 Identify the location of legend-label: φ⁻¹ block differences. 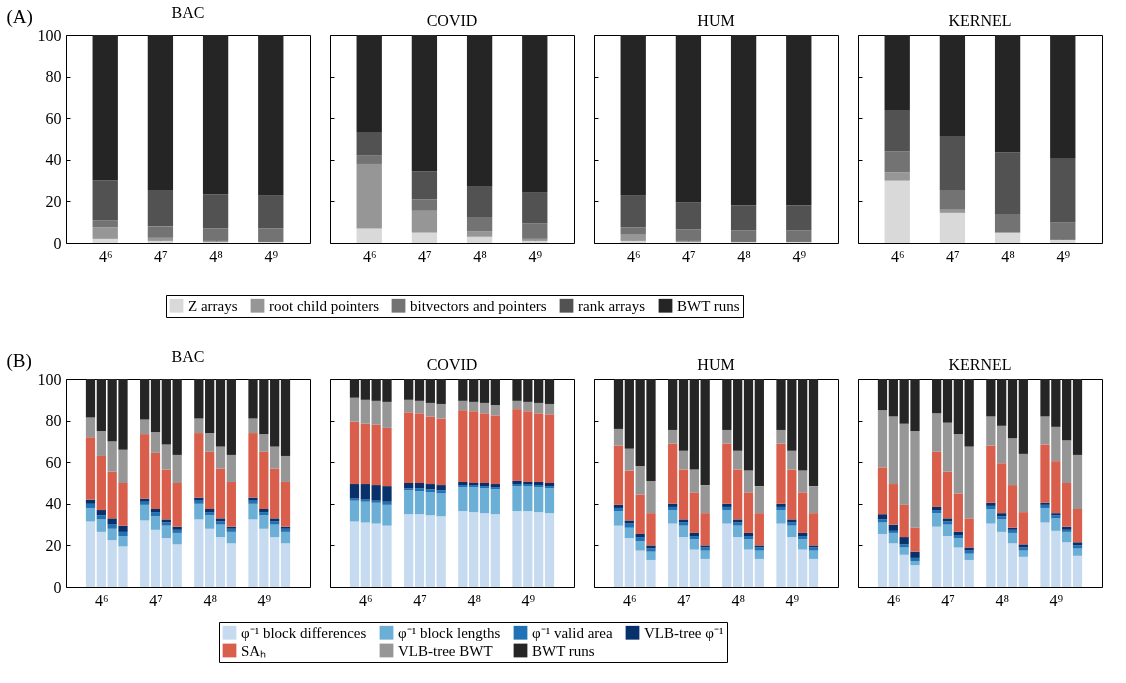
(304, 632).